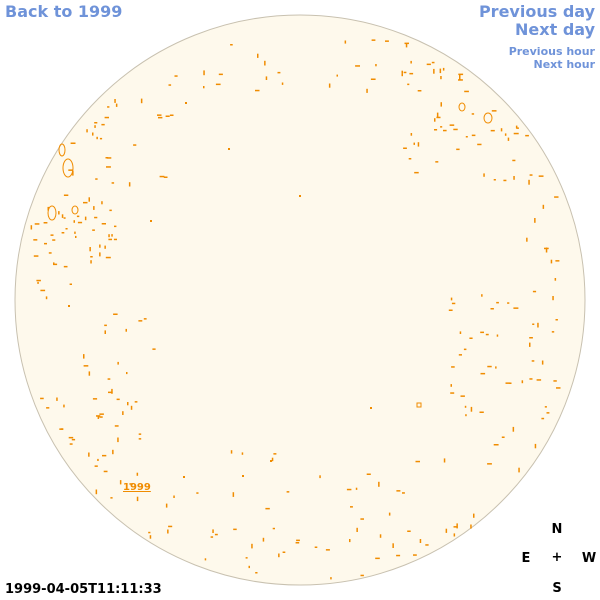 The height and width of the screenshot is (600, 600). I want to click on next-hour-link: Next hour, so click(564, 64).